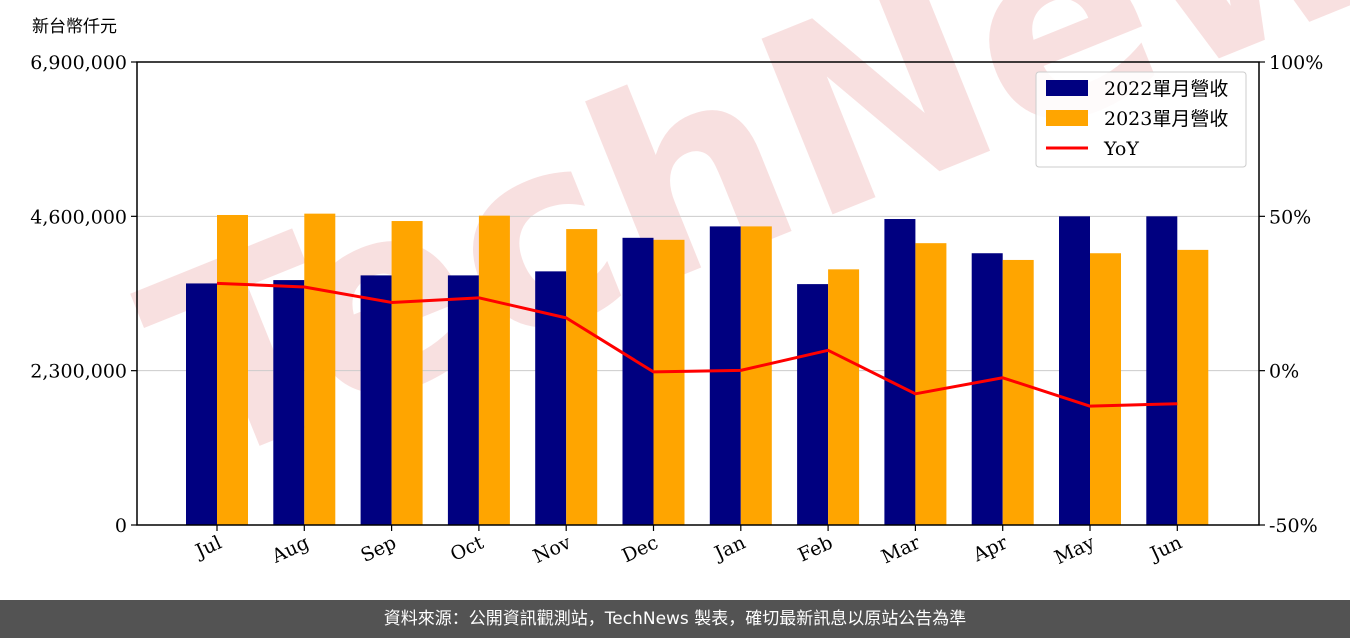 The width and height of the screenshot is (1350, 638). What do you see at coordinates (201, 404) in the screenshot?
I see `bar-2022-jul` at bounding box center [201, 404].